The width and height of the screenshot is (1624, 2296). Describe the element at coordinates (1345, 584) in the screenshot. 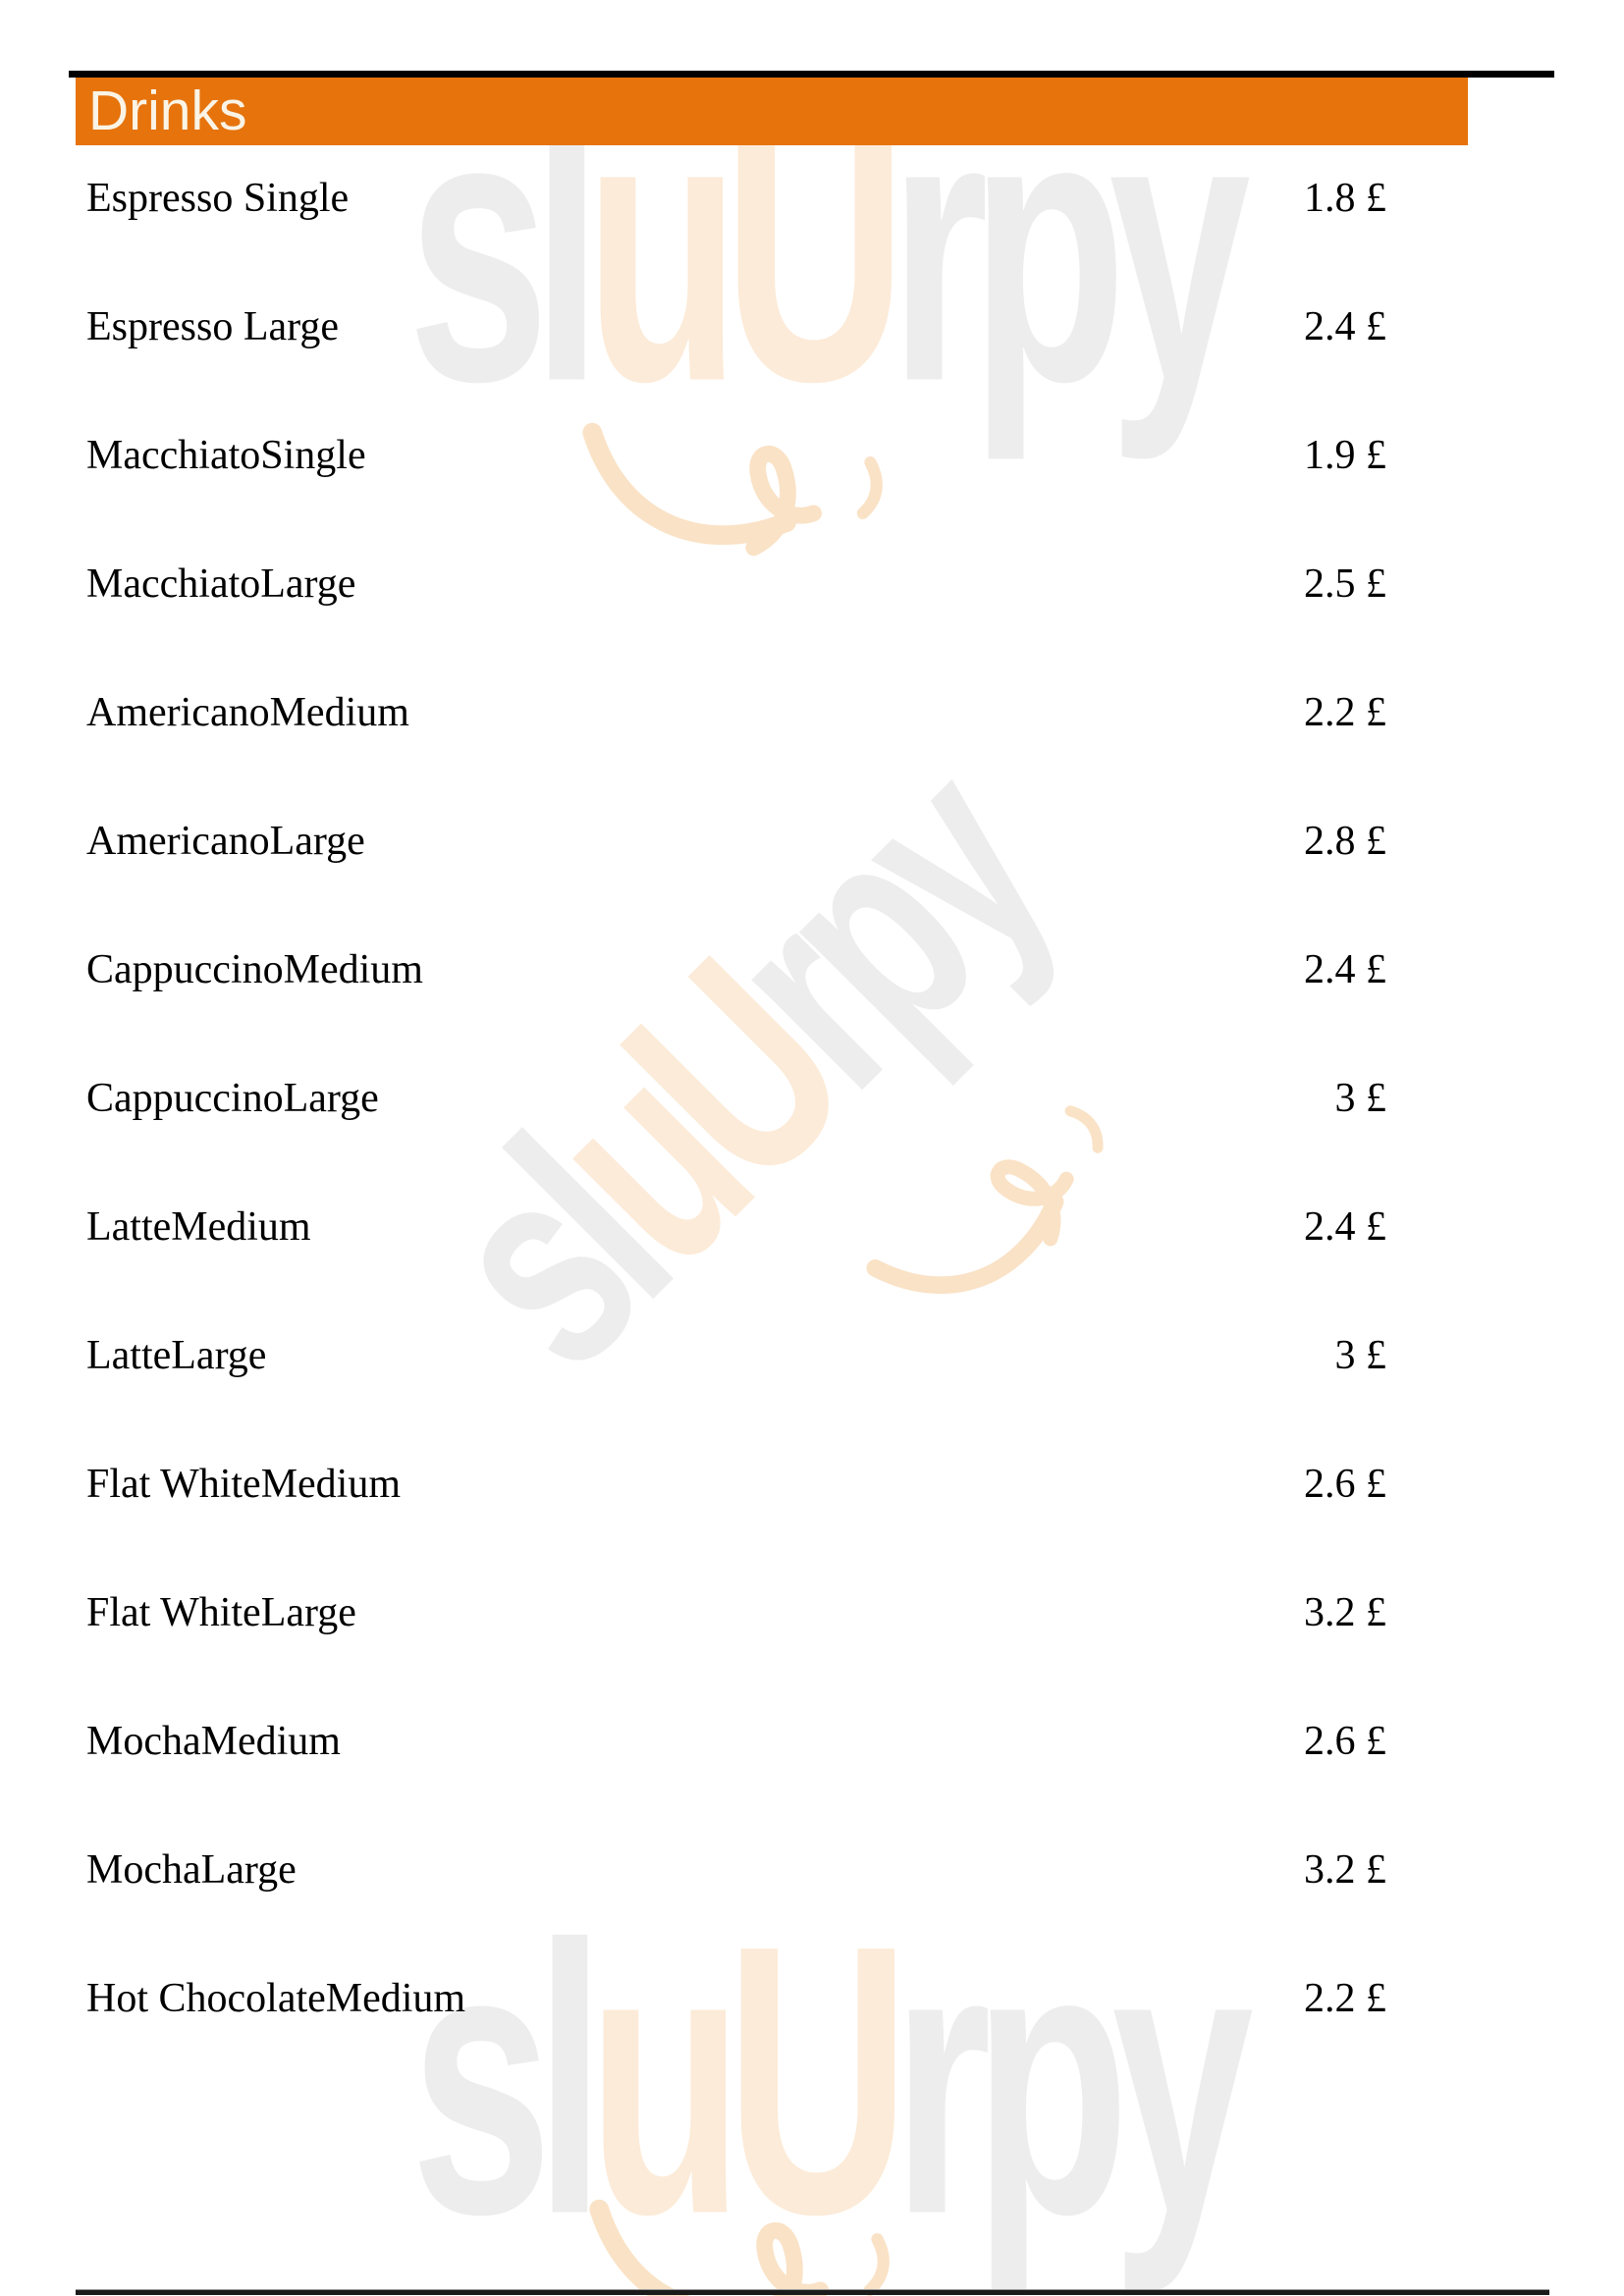

I see `menu-item-price: 2.5 £` at that location.